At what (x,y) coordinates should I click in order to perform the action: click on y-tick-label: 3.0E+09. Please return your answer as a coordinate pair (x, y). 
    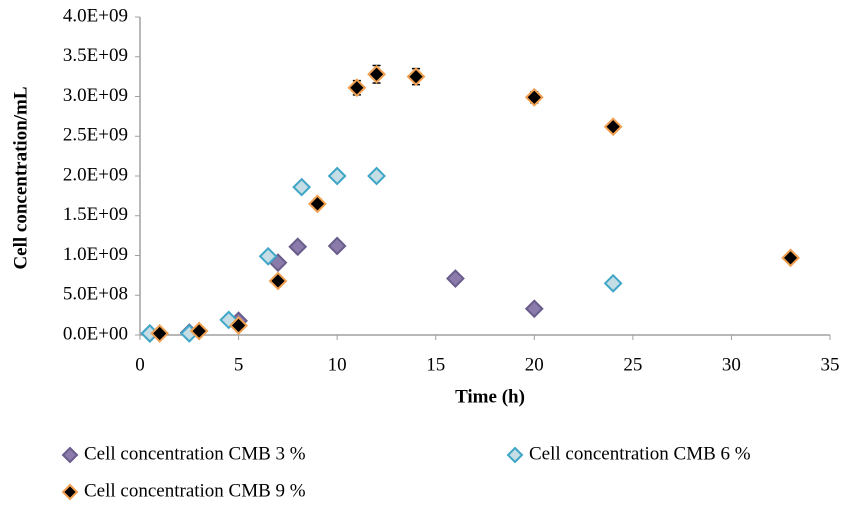
    Looking at the image, I should click on (95, 95).